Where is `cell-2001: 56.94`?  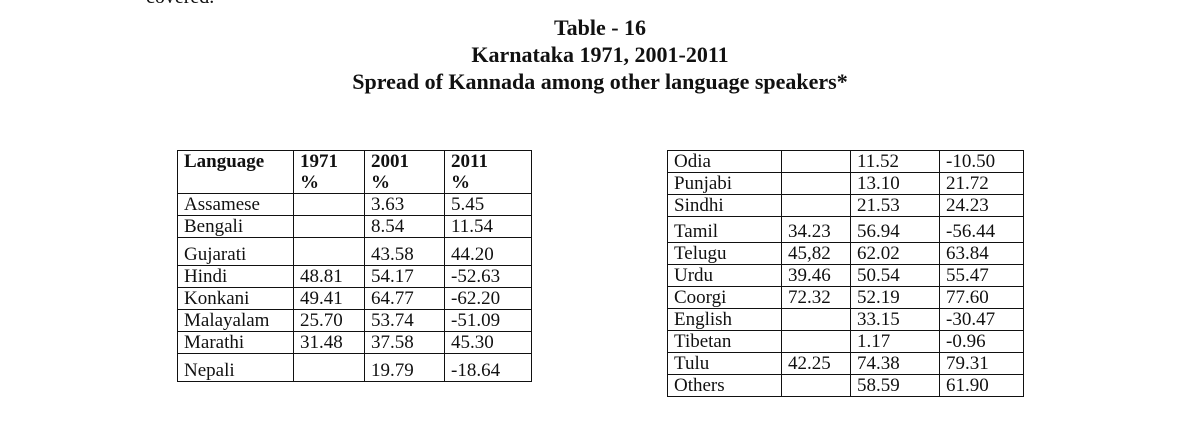
cell-2001: 56.94 is located at coordinates (895, 229).